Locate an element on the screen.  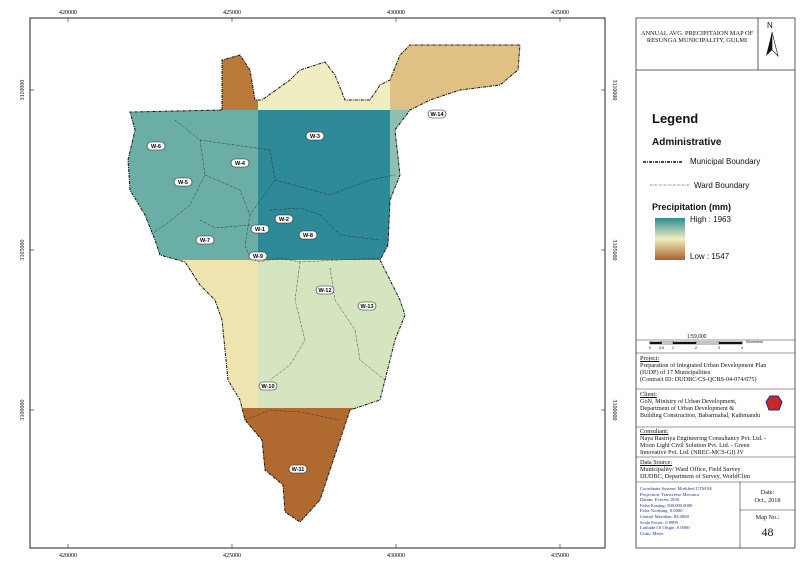
block-label: Consultant: is located at coordinates (654, 431).